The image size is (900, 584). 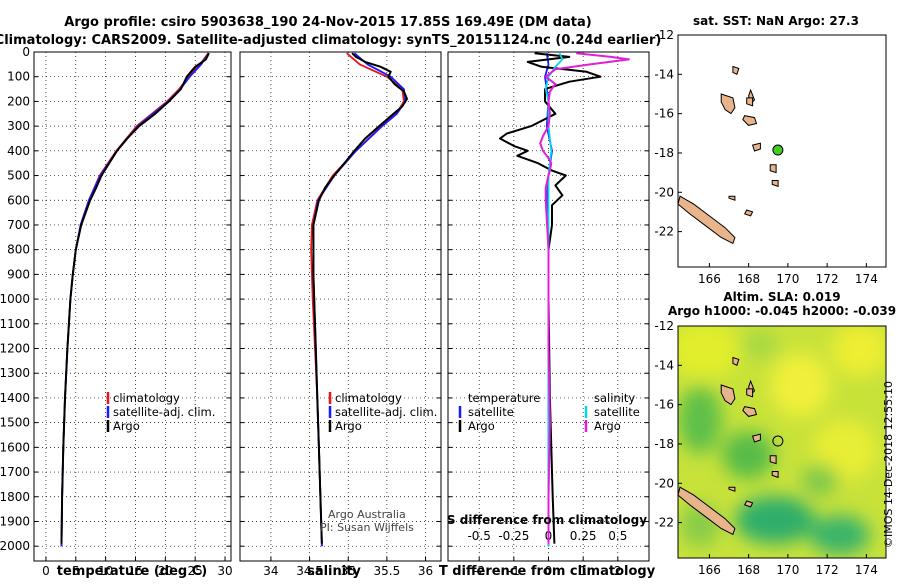 I want to click on timestamp-stamp: ©IMOS 14-Dec-2018 12:55:10, so click(x=888, y=464).